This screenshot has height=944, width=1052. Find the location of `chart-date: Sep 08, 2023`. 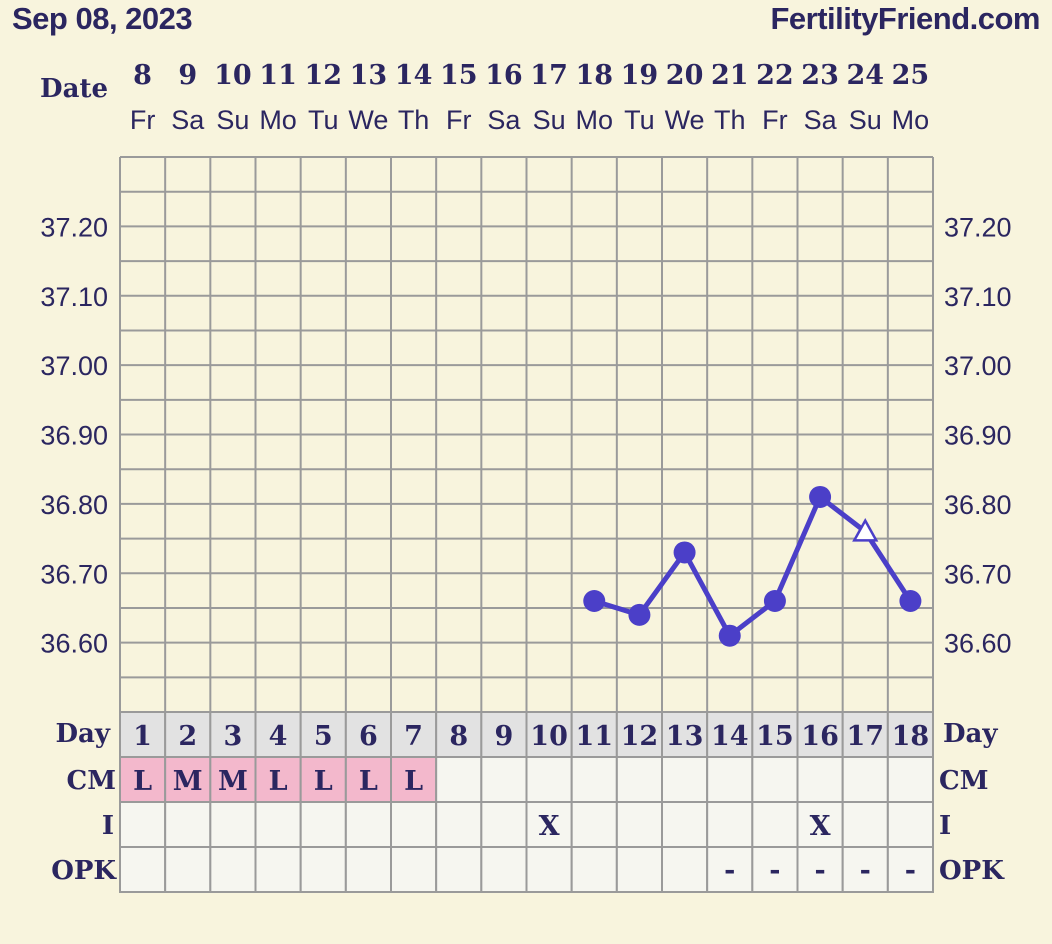

chart-date: Sep 08, 2023 is located at coordinates (102, 18).